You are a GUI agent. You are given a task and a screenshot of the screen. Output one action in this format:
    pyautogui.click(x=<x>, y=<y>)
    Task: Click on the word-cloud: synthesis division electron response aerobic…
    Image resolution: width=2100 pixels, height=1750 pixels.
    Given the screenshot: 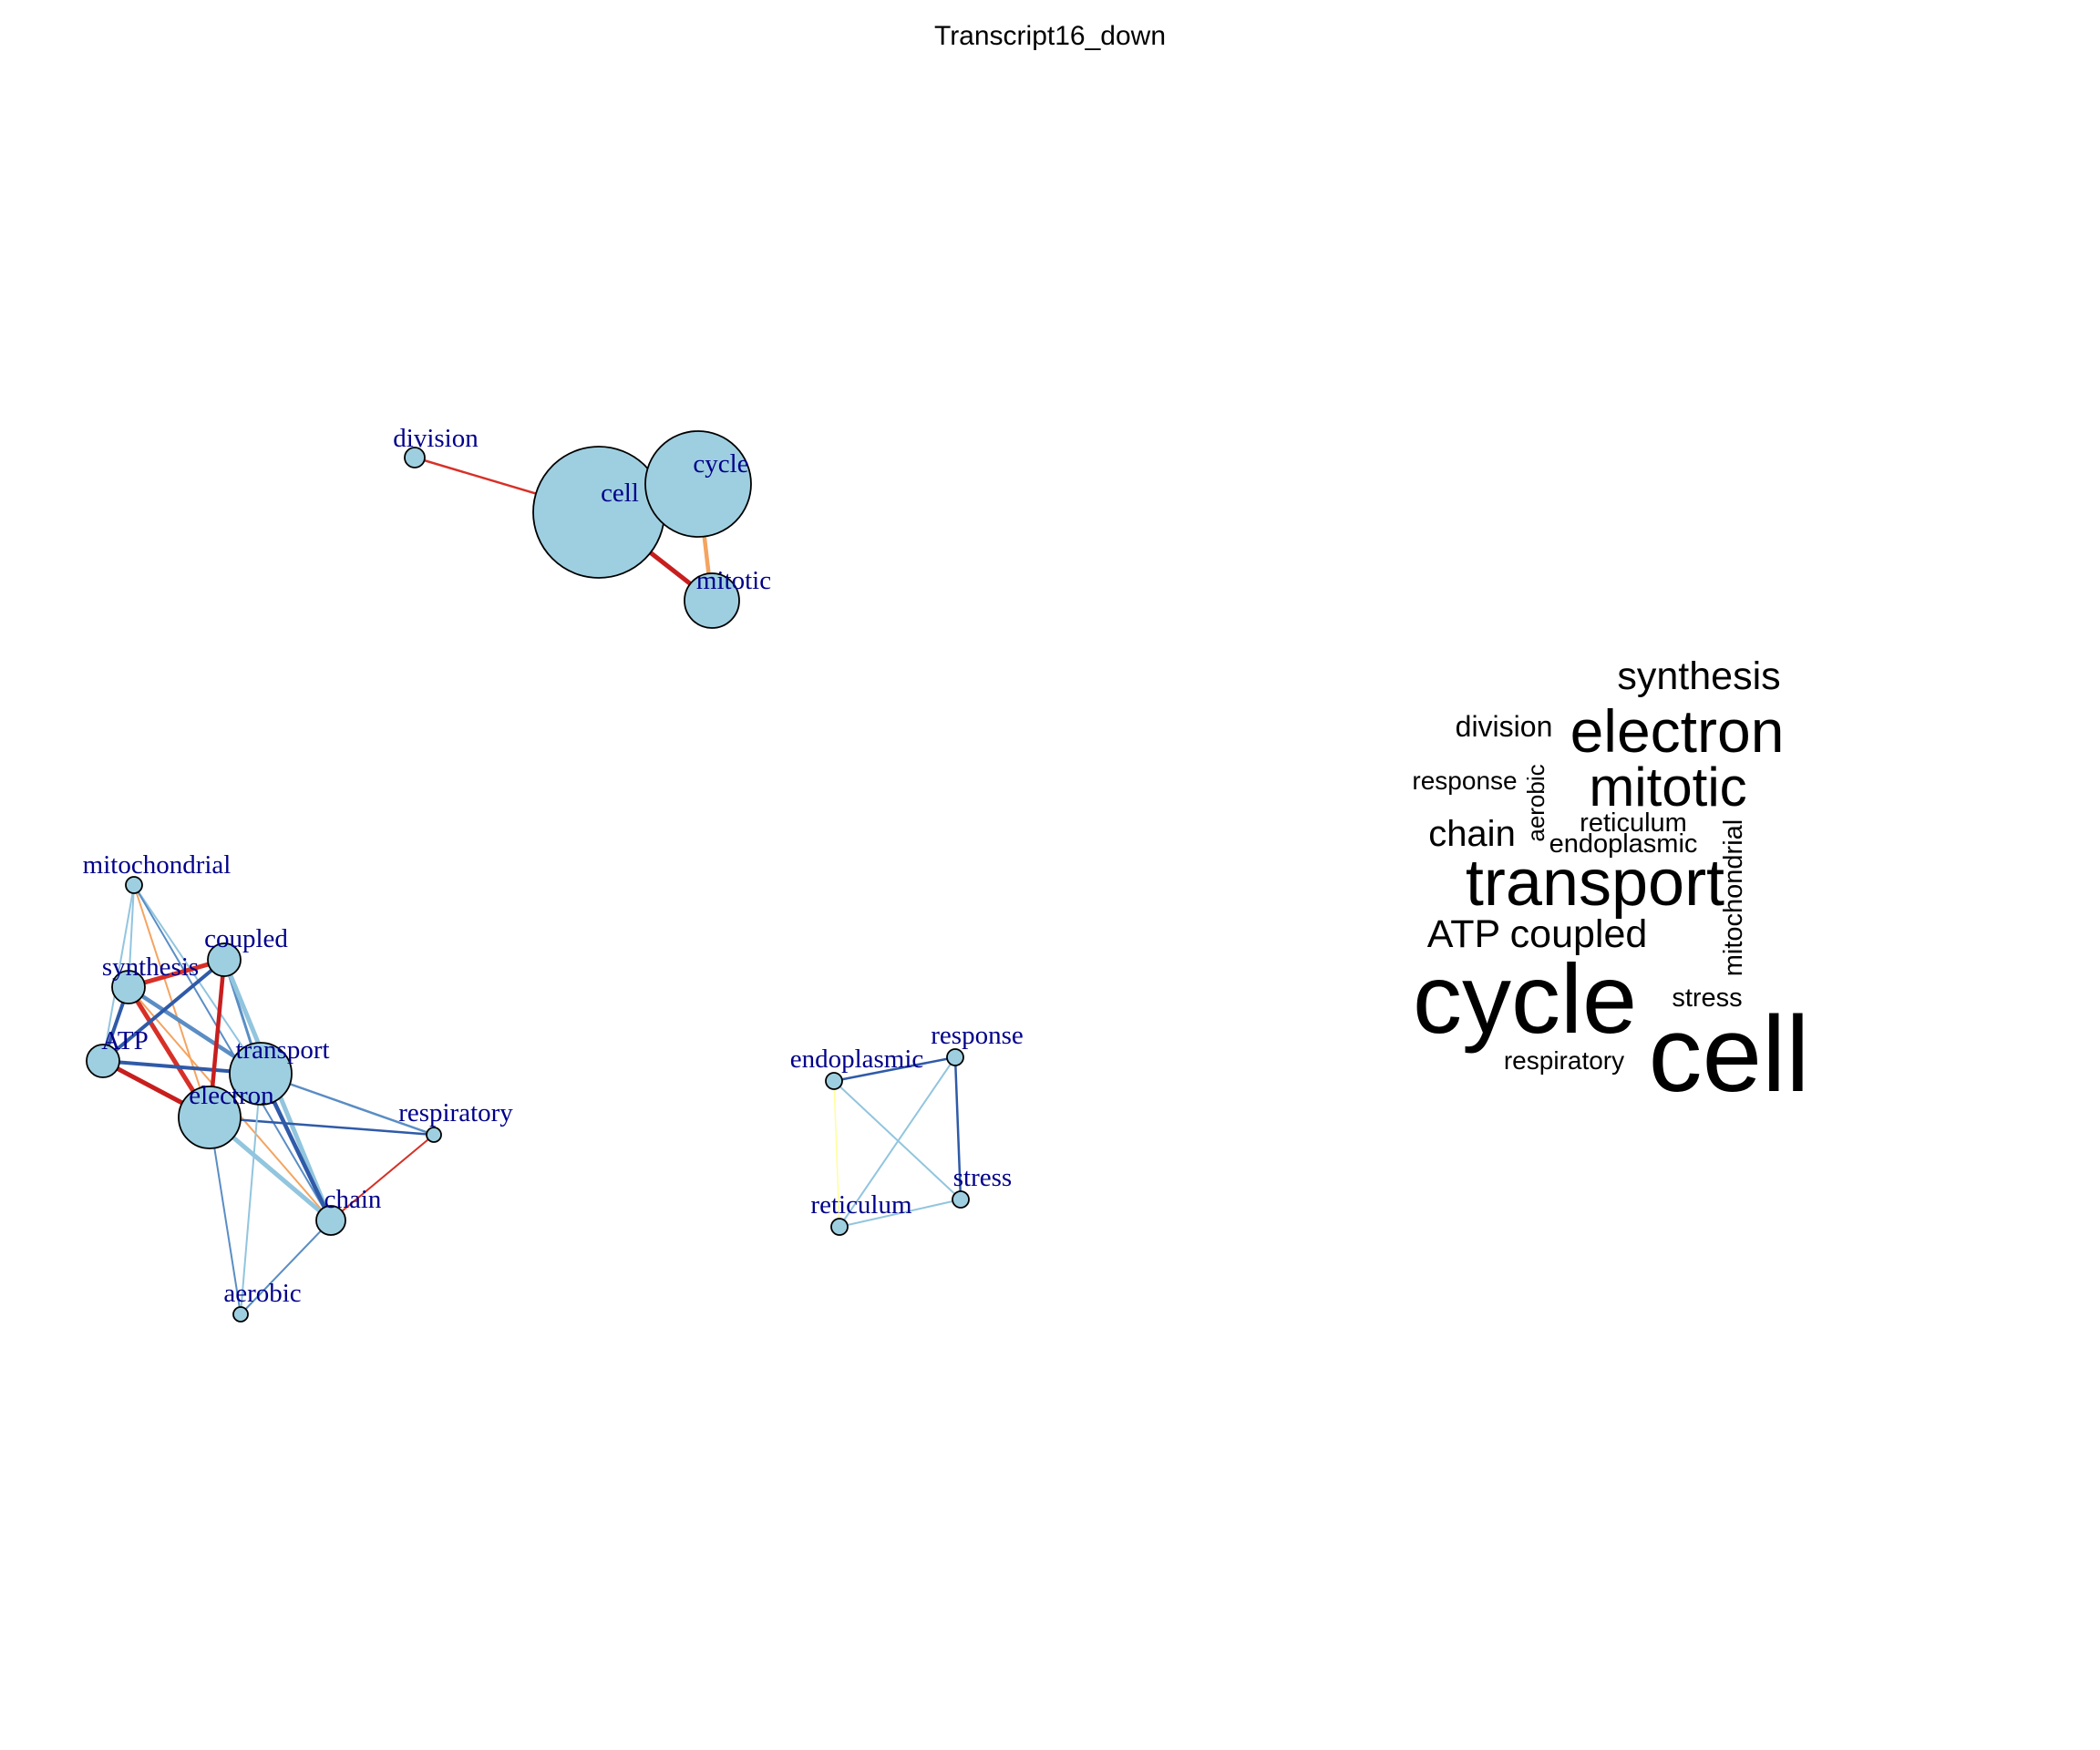 What is the action you would take?
    pyautogui.click(x=1611, y=885)
    